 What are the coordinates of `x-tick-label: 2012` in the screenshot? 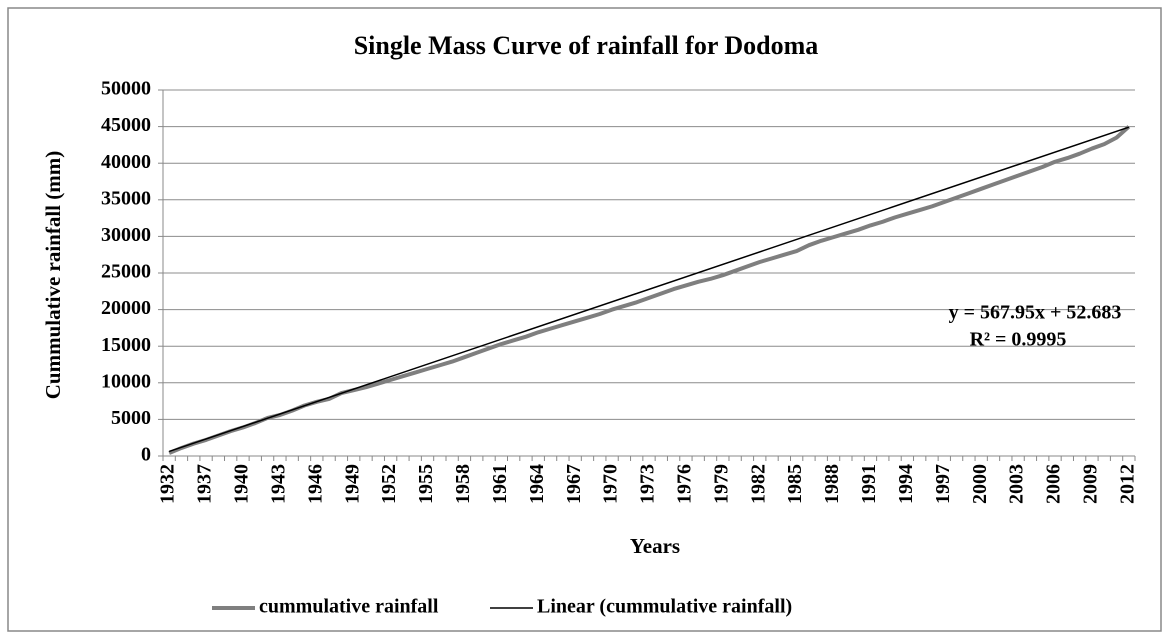 It's located at (1127, 484).